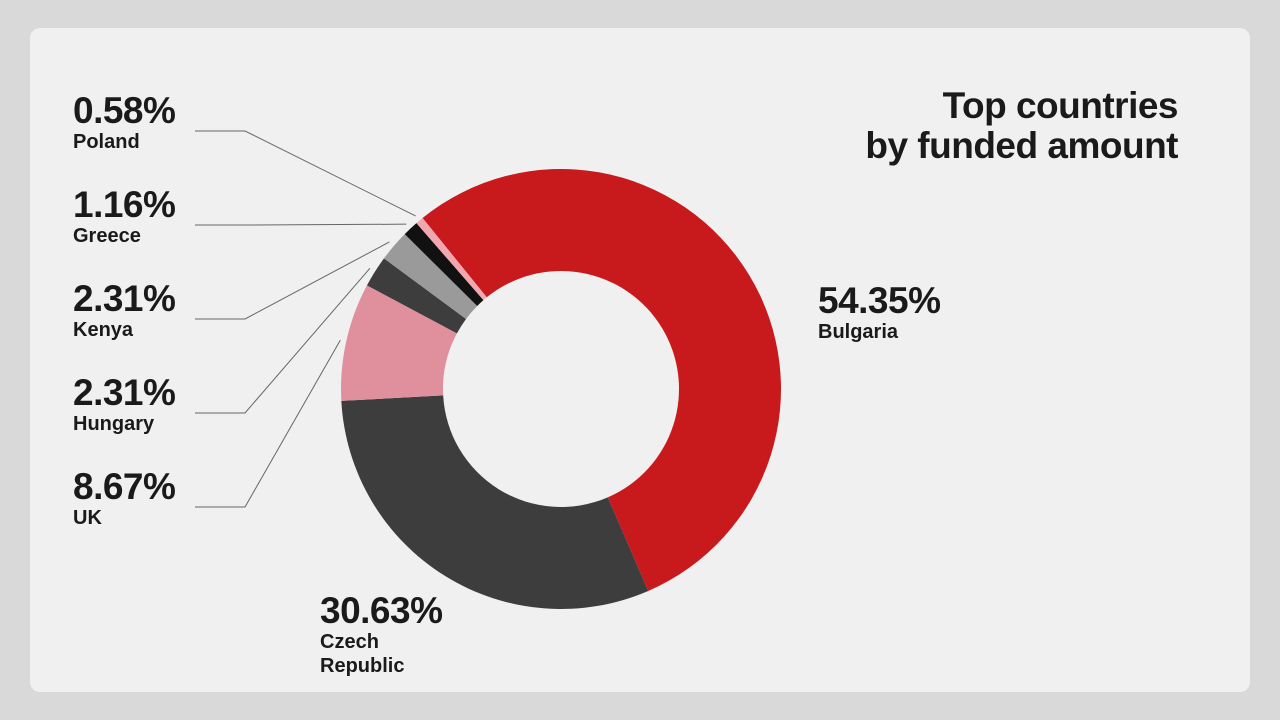 Image resolution: width=1280 pixels, height=720 pixels. I want to click on category-label: Bulgaria, so click(858, 332).